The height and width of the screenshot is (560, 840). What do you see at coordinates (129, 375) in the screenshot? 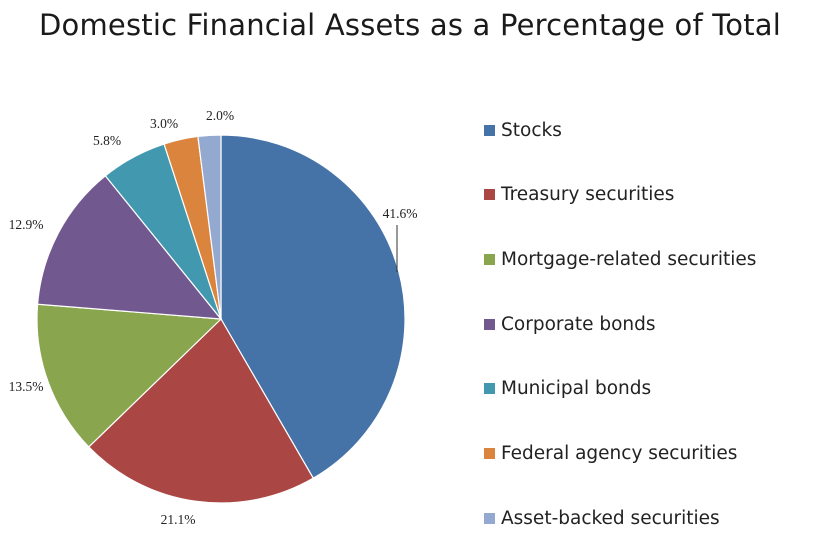
I see `pie-slice-mortgage-related-securities` at bounding box center [129, 375].